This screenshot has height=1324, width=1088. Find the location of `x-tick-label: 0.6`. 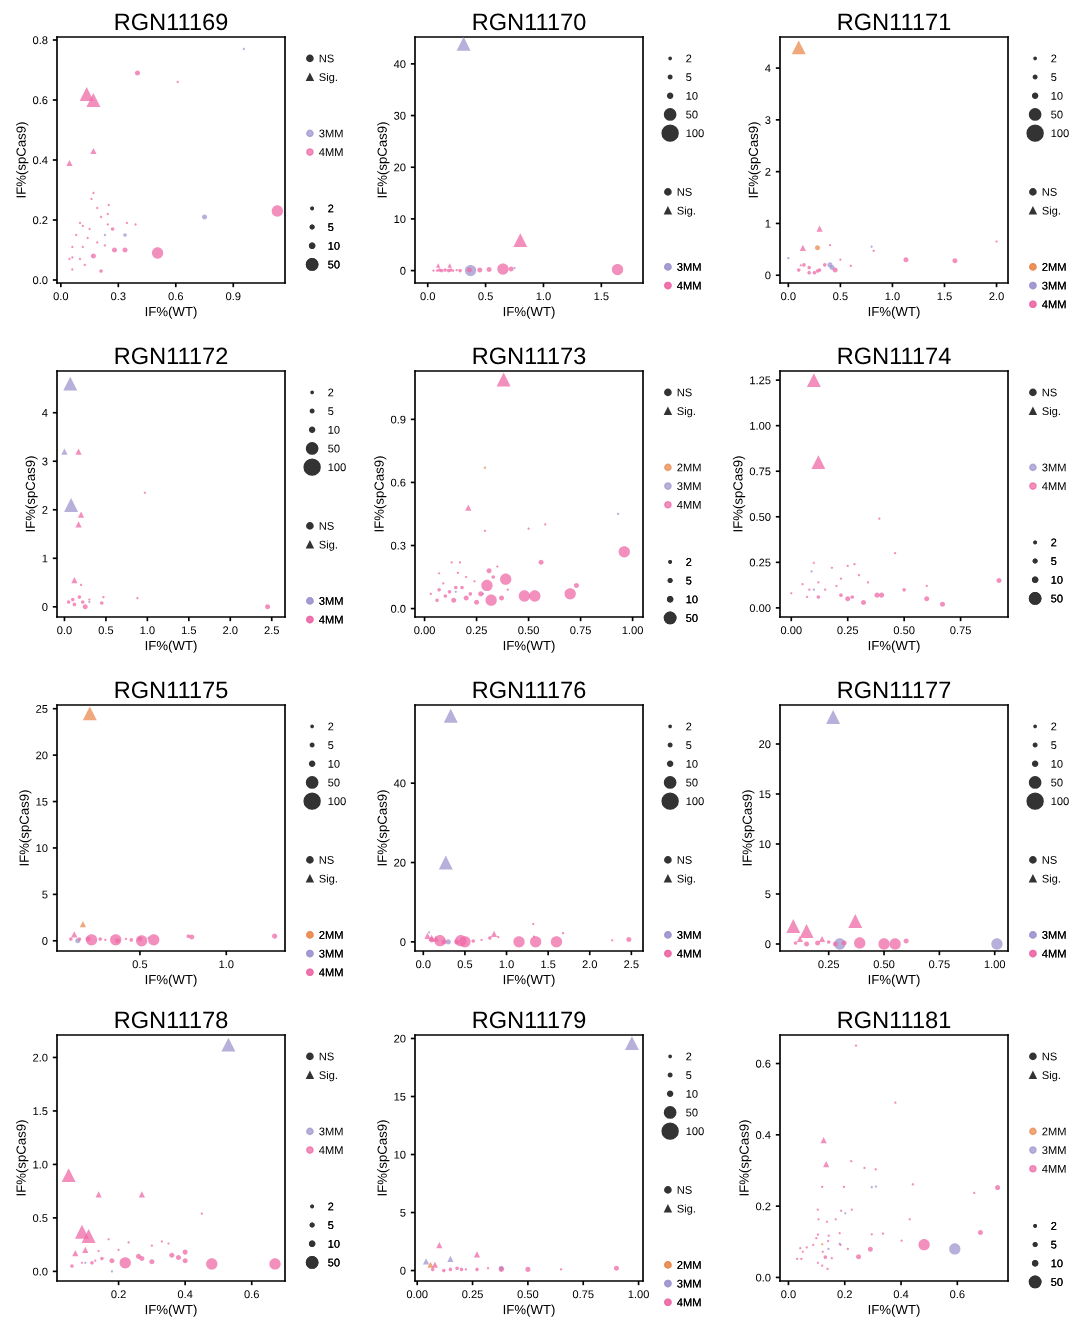

x-tick-label: 0.6 is located at coordinates (251, 1294).